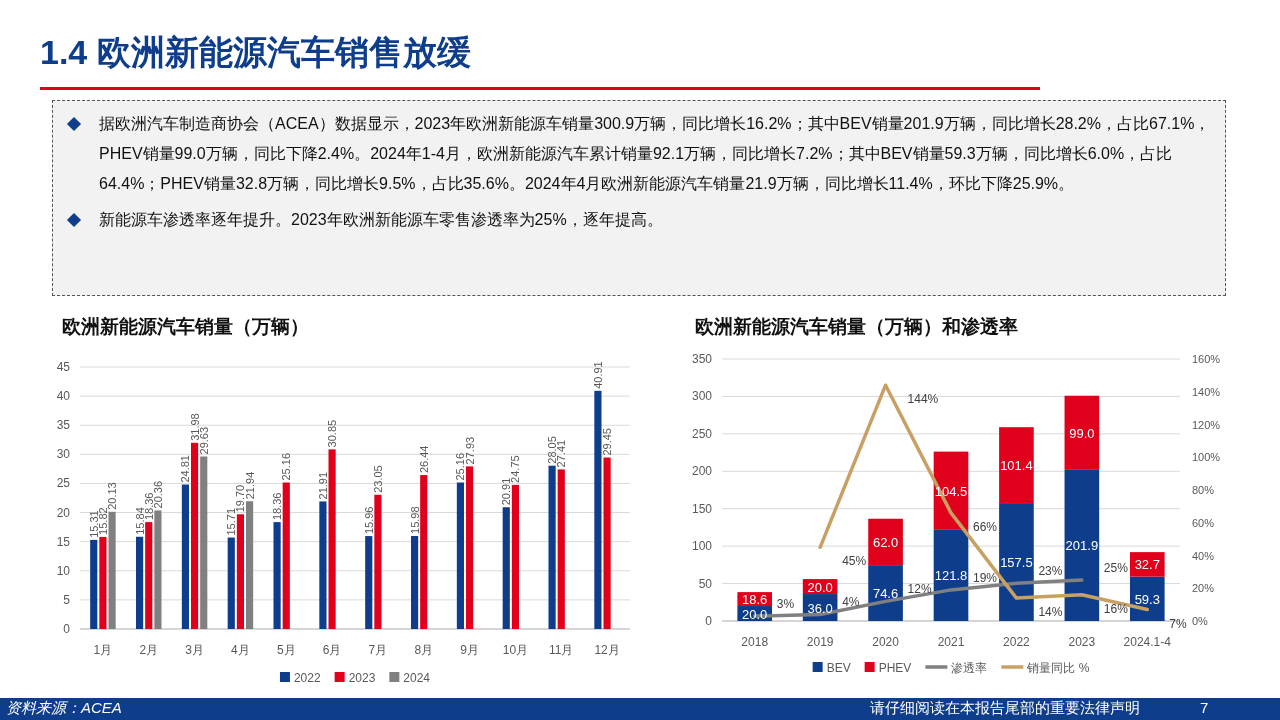 The width and height of the screenshot is (1280, 720). What do you see at coordinates (63, 396) in the screenshot?
I see `y-tick-label: 40` at bounding box center [63, 396].